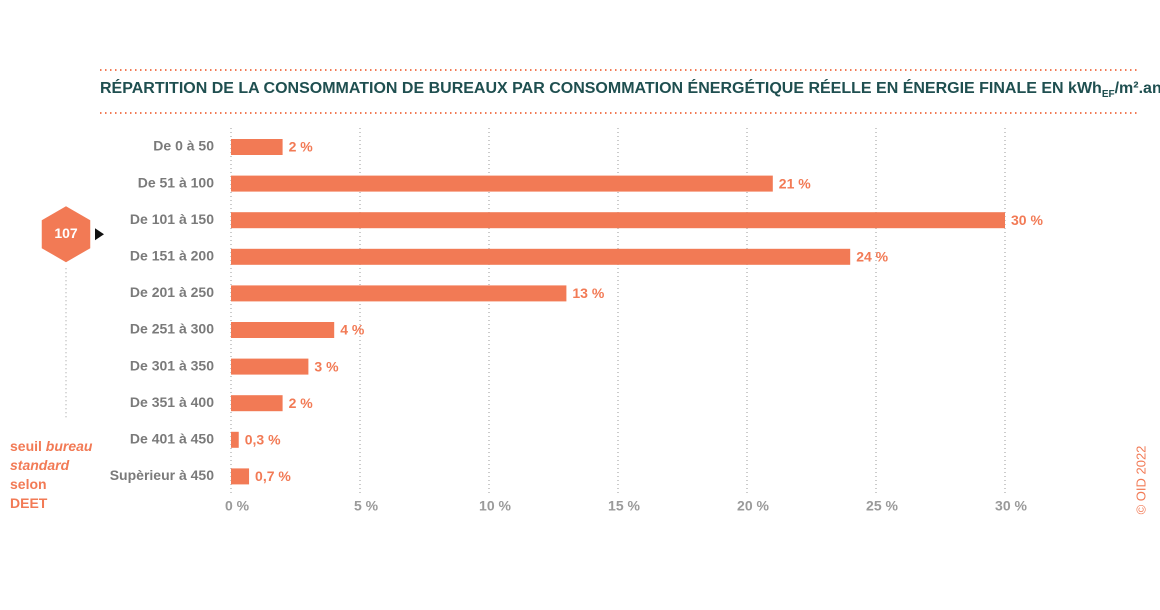  What do you see at coordinates (753, 506) in the screenshot?
I see `x-tick-label: 20 %` at bounding box center [753, 506].